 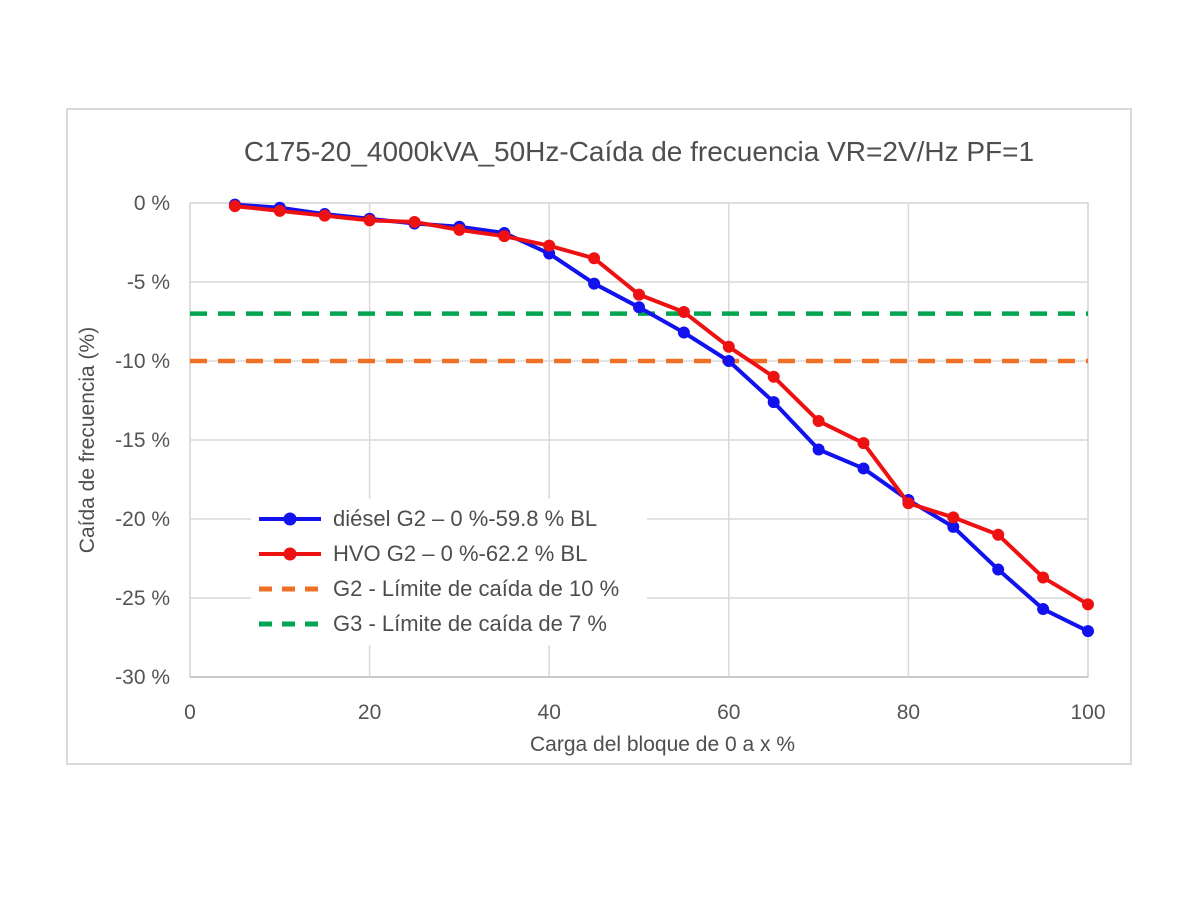 I want to click on hvo-series-marker-icon, so click(x=290, y=553).